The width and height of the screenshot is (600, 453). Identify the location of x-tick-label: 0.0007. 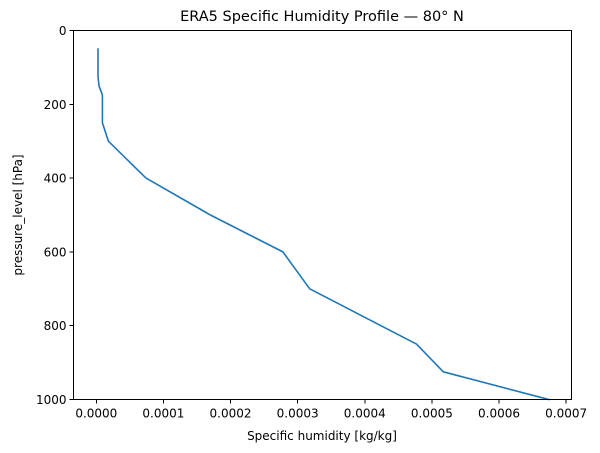
(566, 414).